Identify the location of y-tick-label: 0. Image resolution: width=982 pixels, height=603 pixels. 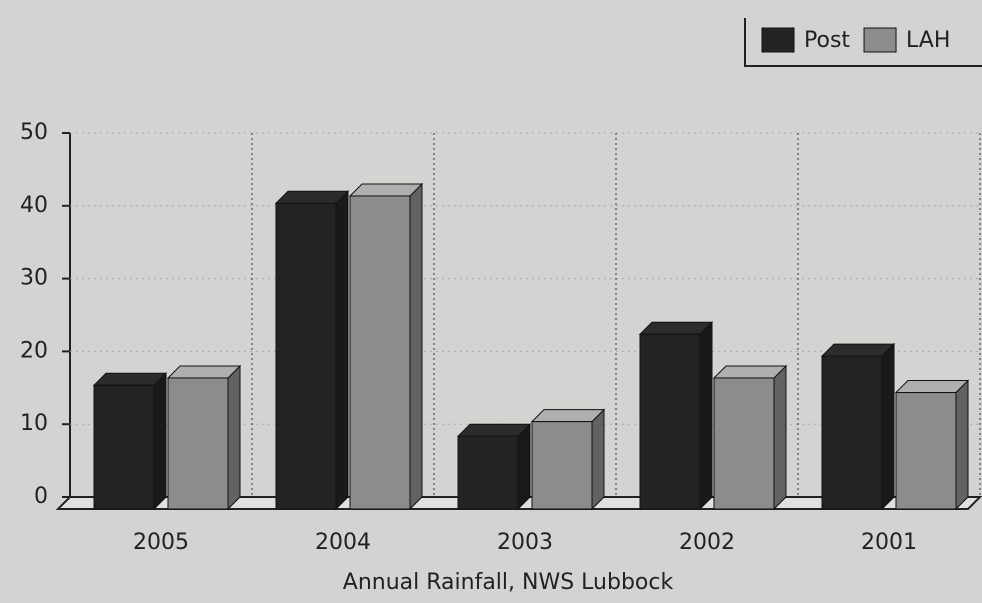
(41, 496).